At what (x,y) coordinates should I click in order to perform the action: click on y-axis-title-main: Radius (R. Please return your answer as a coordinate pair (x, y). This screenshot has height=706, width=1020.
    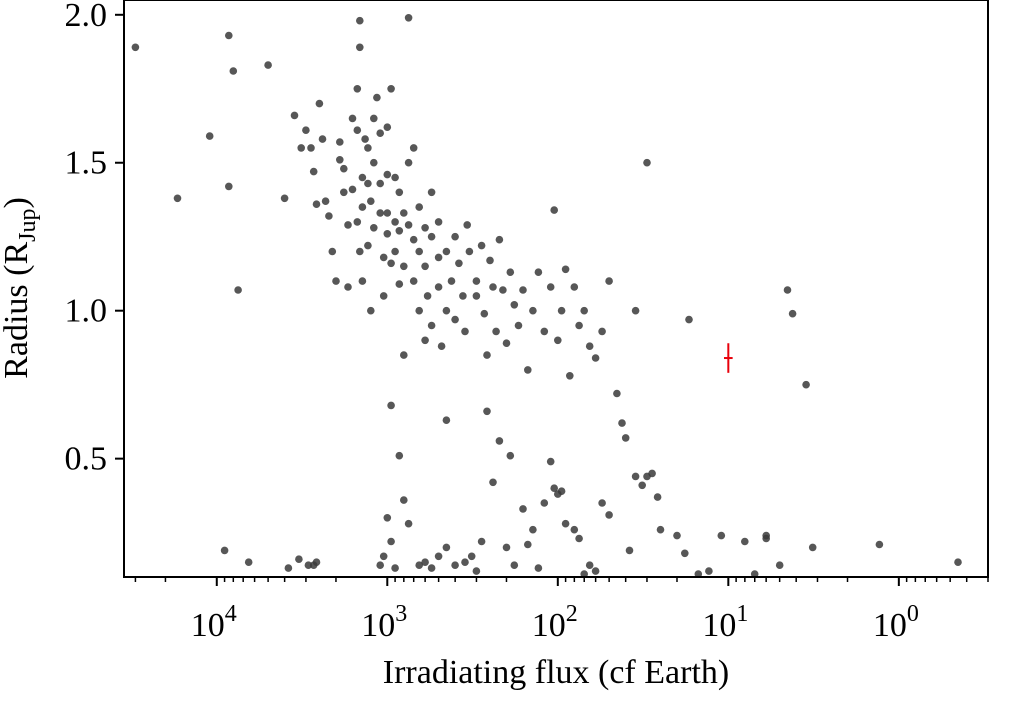
    Looking at the image, I should click on (17, 310).